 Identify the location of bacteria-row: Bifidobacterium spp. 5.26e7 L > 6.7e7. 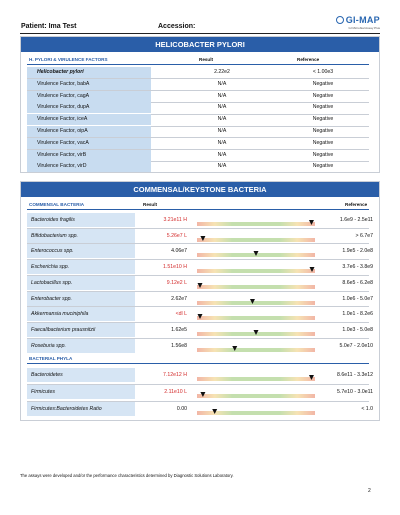
(200, 235).